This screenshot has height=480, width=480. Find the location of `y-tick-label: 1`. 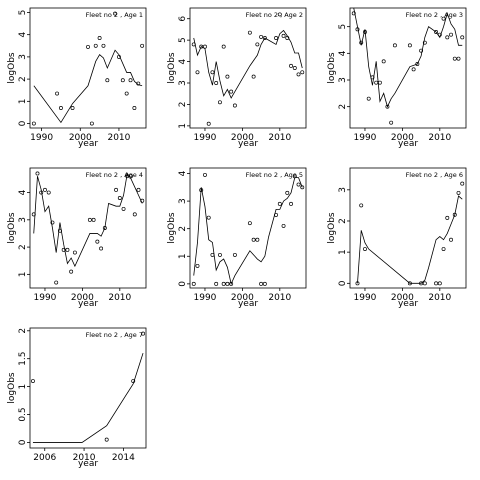

y-tick-label: 1 is located at coordinates (183, 126).